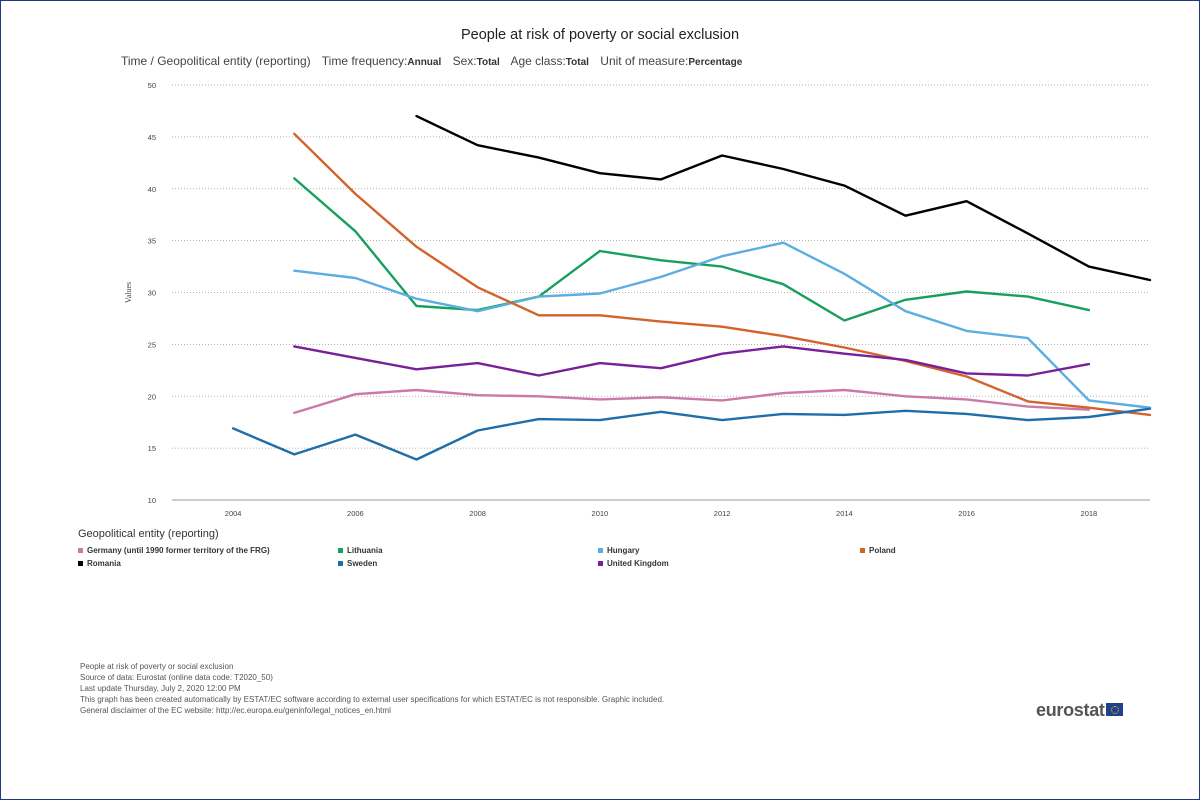  What do you see at coordinates (152, 137) in the screenshot?
I see `y-tick-label: 45` at bounding box center [152, 137].